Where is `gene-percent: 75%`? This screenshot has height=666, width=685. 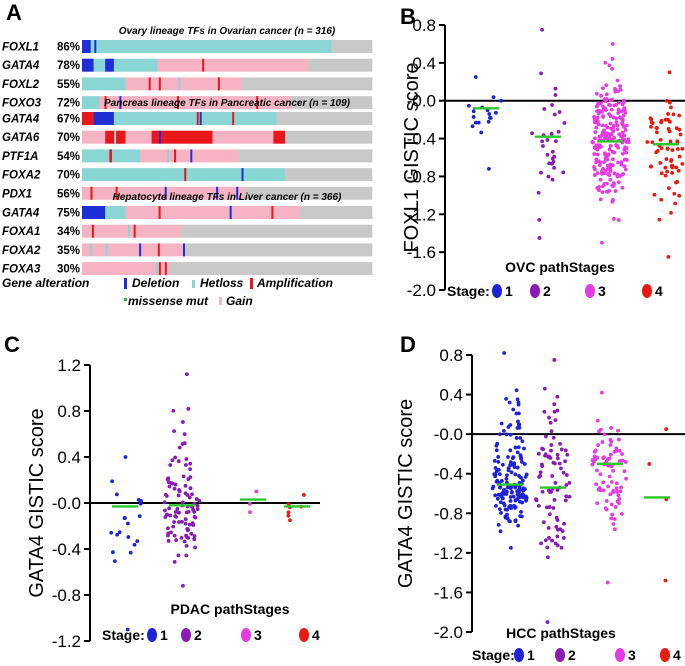
gene-percent: 75% is located at coordinates (68, 214).